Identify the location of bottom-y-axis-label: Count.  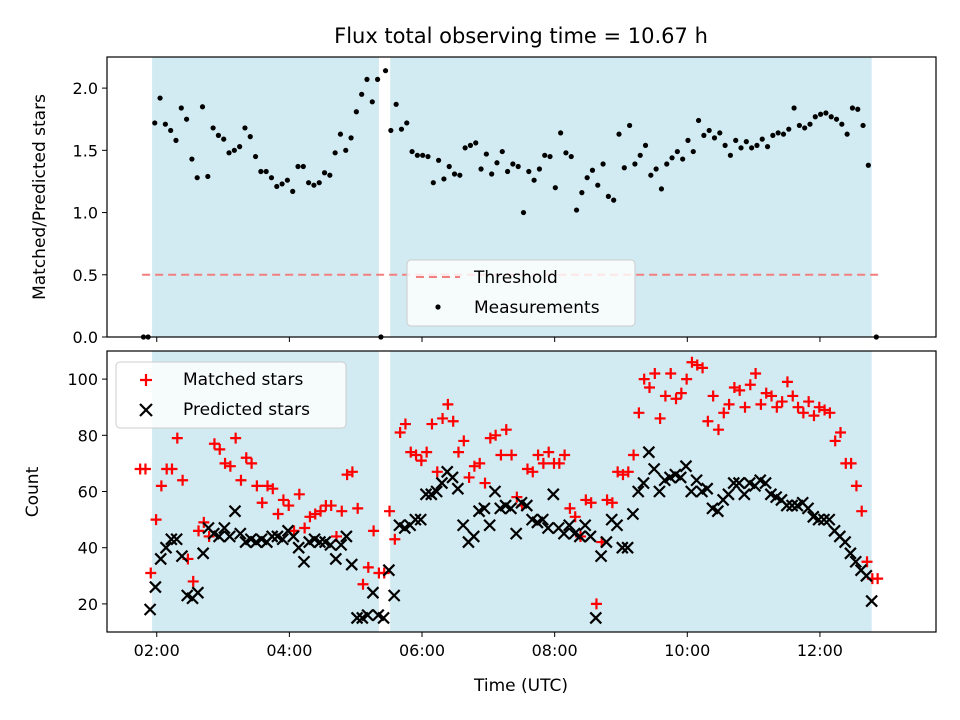
(33, 491).